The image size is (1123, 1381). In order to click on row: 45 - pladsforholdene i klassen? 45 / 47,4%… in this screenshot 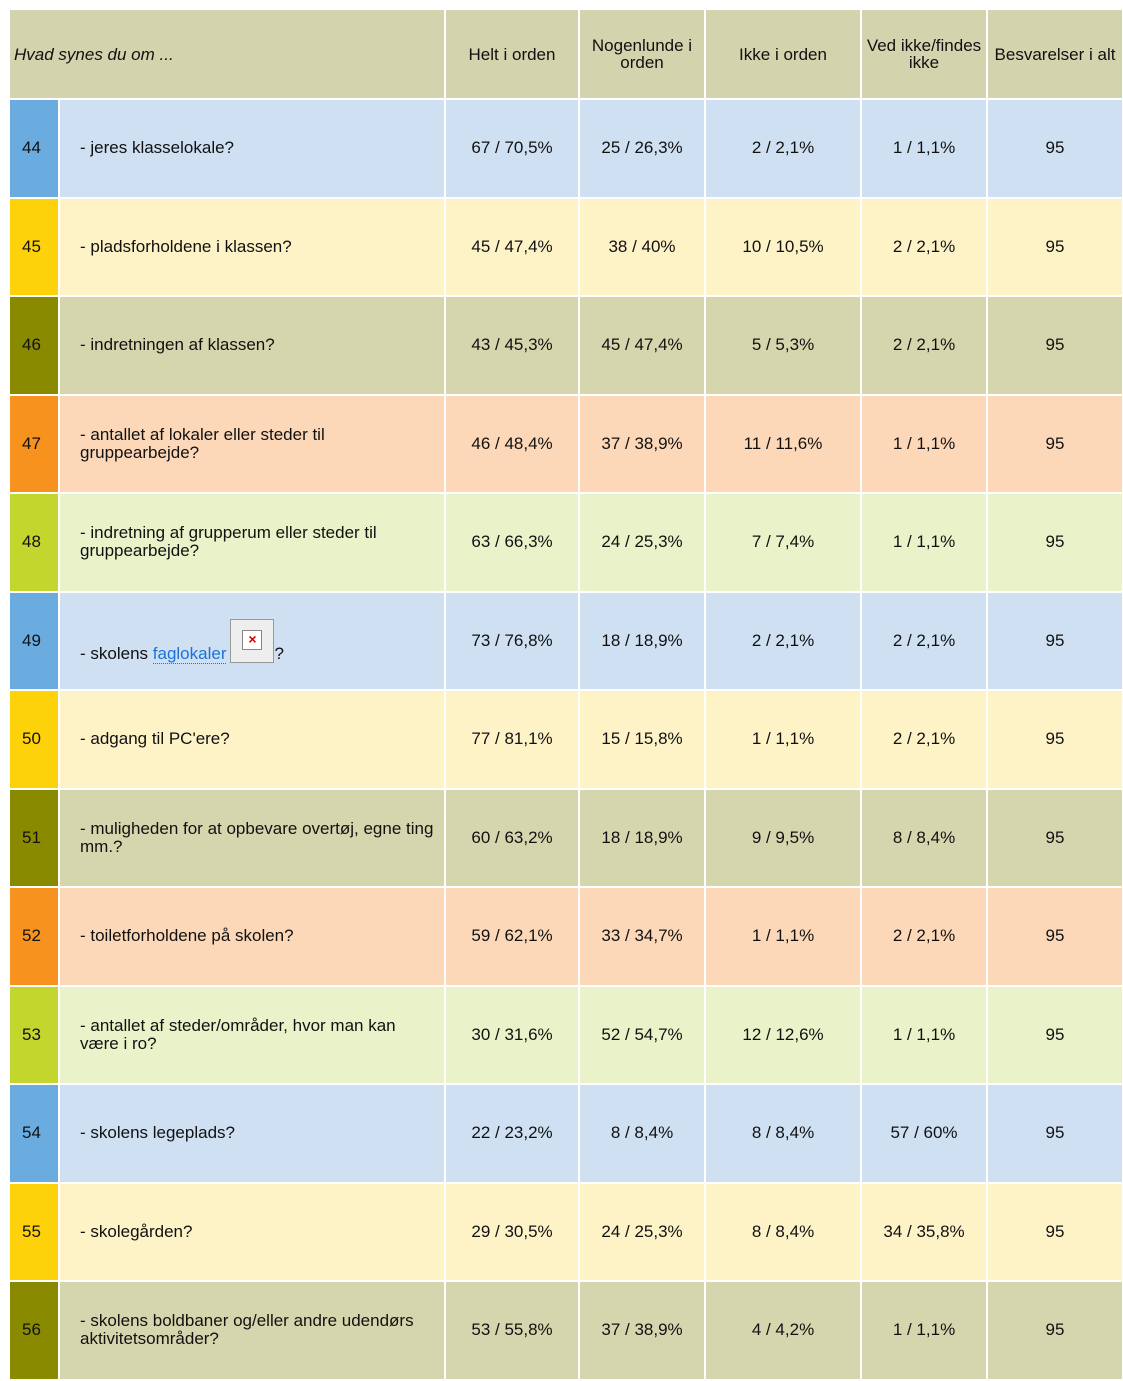, I will do `click(566, 246)`.